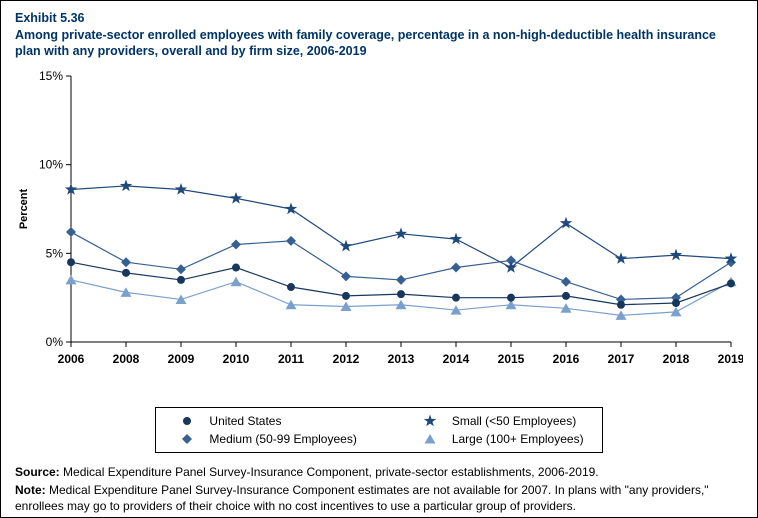  I want to click on svg-text: 2015, so click(511, 359).